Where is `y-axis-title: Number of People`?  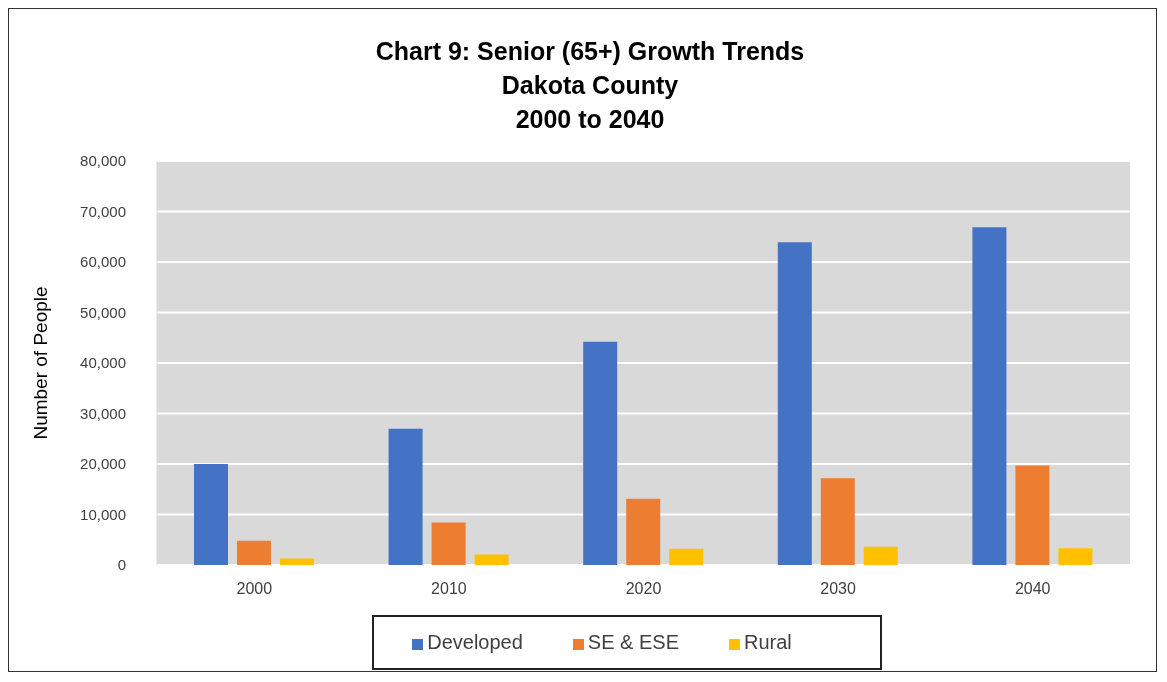
y-axis-title: Number of People is located at coordinates (40, 363).